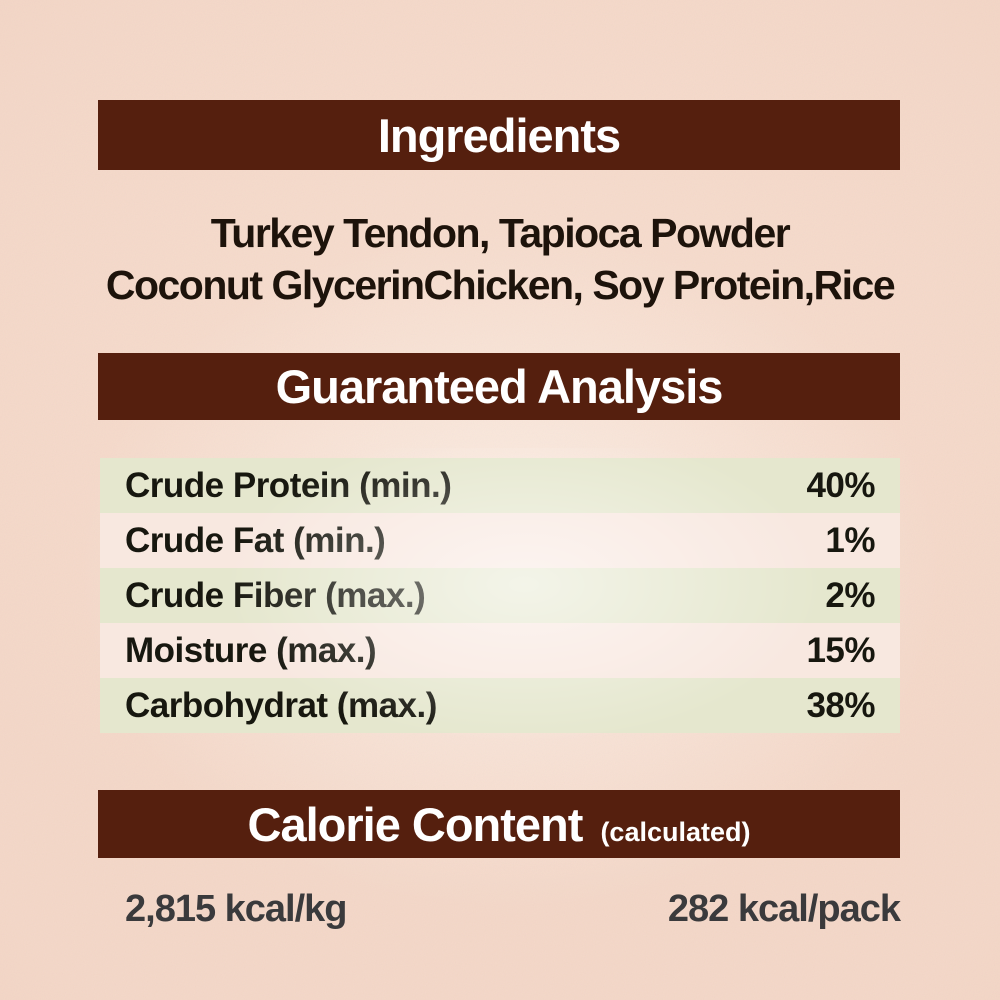 This screenshot has width=1000, height=1000. I want to click on row-value: 1%, so click(850, 540).